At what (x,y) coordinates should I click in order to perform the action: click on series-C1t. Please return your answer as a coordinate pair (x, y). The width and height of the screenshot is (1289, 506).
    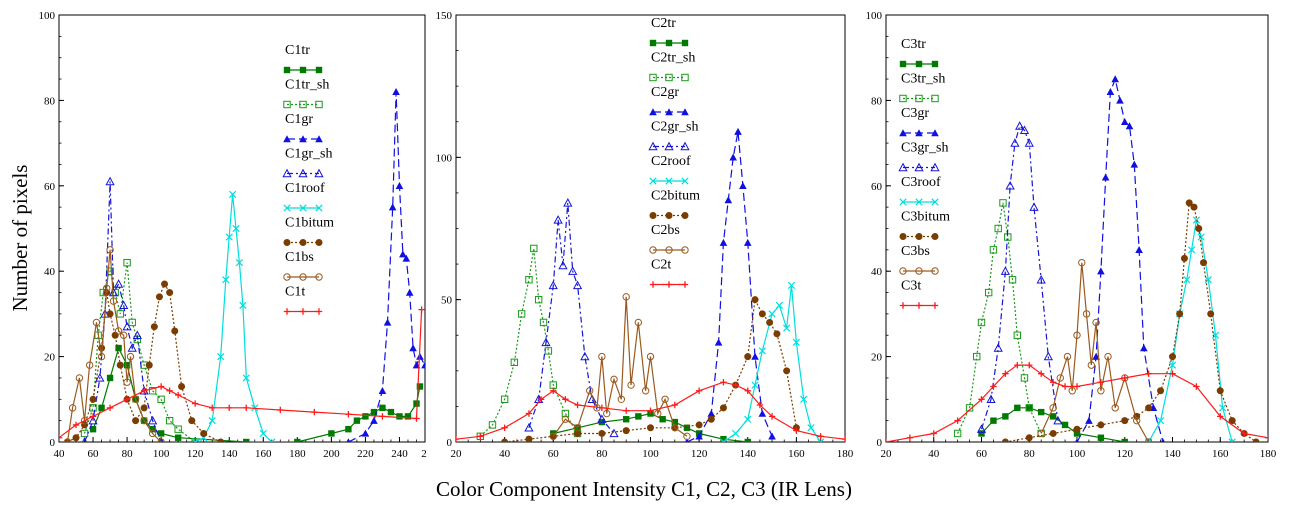
    Looking at the image, I should click on (242, 373).